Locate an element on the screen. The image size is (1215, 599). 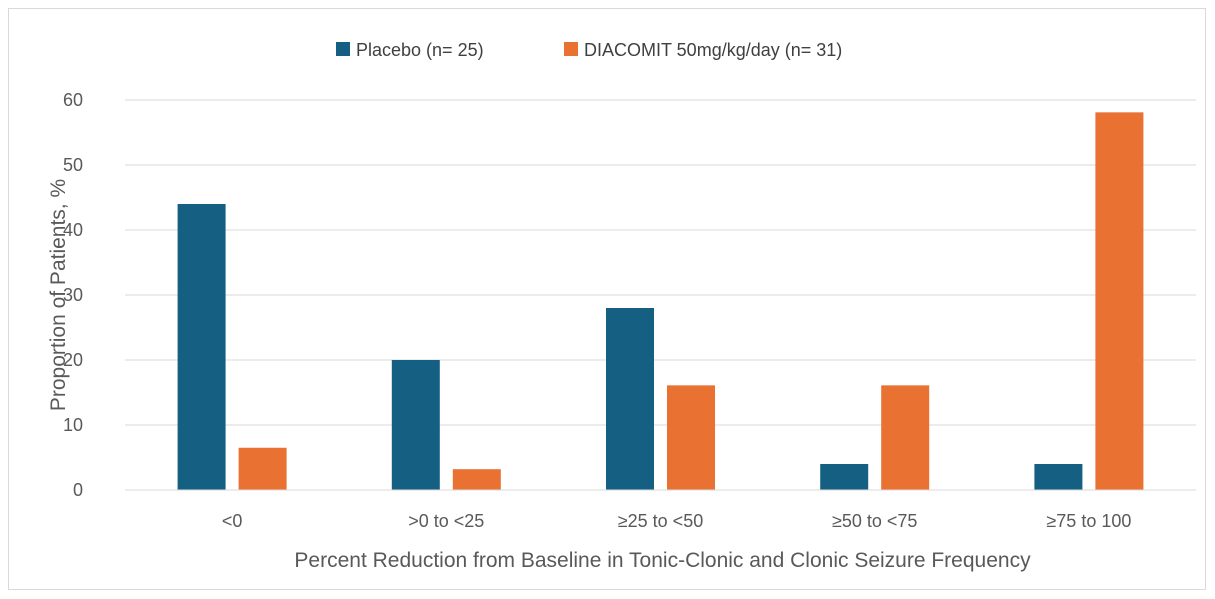
y-tick-label: 30 is located at coordinates (73, 295).